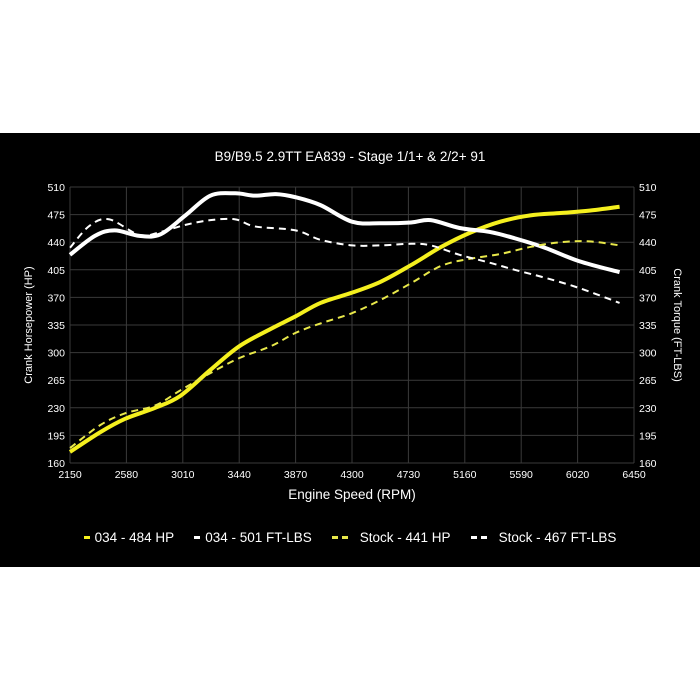  Describe the element at coordinates (648, 436) in the screenshot. I see `y-tick-label-right: 195` at that location.